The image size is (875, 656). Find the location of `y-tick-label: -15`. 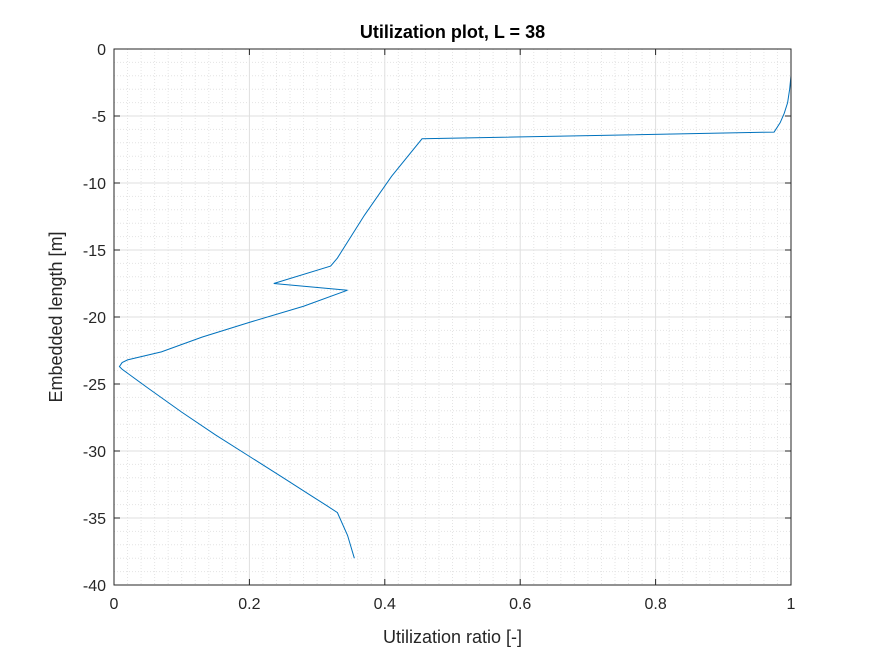

y-tick-label: -15 is located at coordinates (94, 251).